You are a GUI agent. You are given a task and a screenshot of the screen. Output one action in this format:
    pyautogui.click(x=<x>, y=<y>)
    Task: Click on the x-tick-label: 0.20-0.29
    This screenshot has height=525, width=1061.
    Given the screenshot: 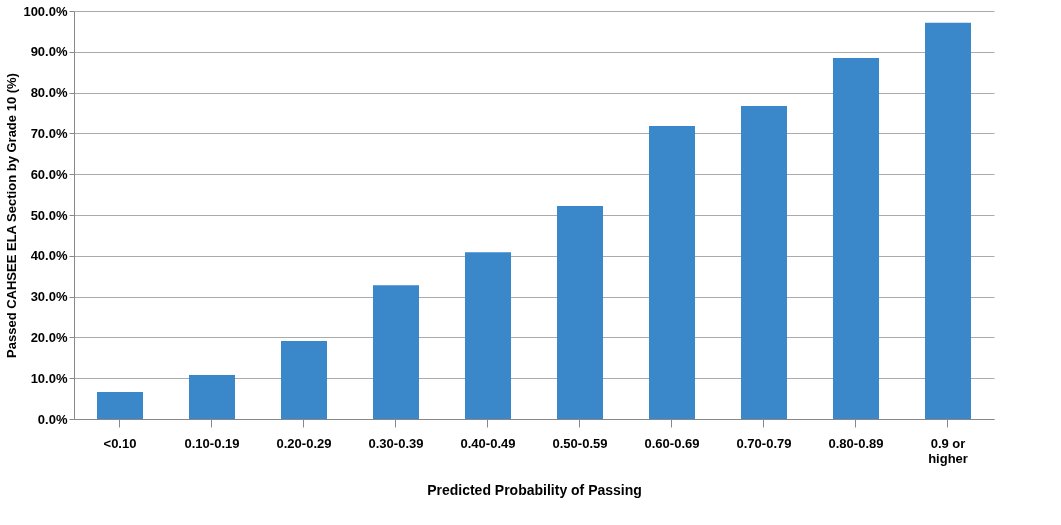 What is the action you would take?
    pyautogui.click(x=304, y=443)
    